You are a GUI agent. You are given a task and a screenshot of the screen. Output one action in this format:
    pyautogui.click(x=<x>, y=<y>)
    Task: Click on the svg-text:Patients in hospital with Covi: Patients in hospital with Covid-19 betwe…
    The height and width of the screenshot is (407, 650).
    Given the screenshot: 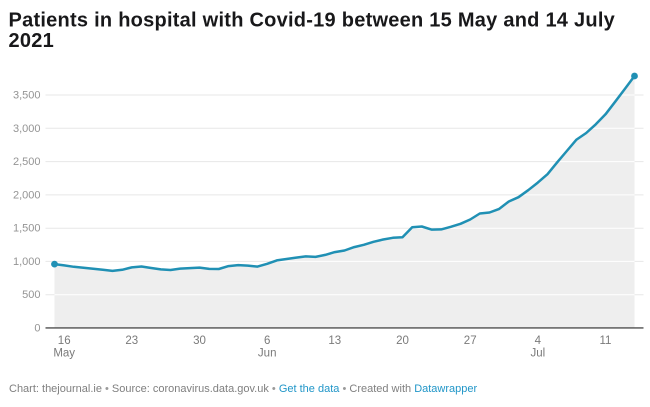 What is the action you would take?
    pyautogui.click(x=312, y=20)
    